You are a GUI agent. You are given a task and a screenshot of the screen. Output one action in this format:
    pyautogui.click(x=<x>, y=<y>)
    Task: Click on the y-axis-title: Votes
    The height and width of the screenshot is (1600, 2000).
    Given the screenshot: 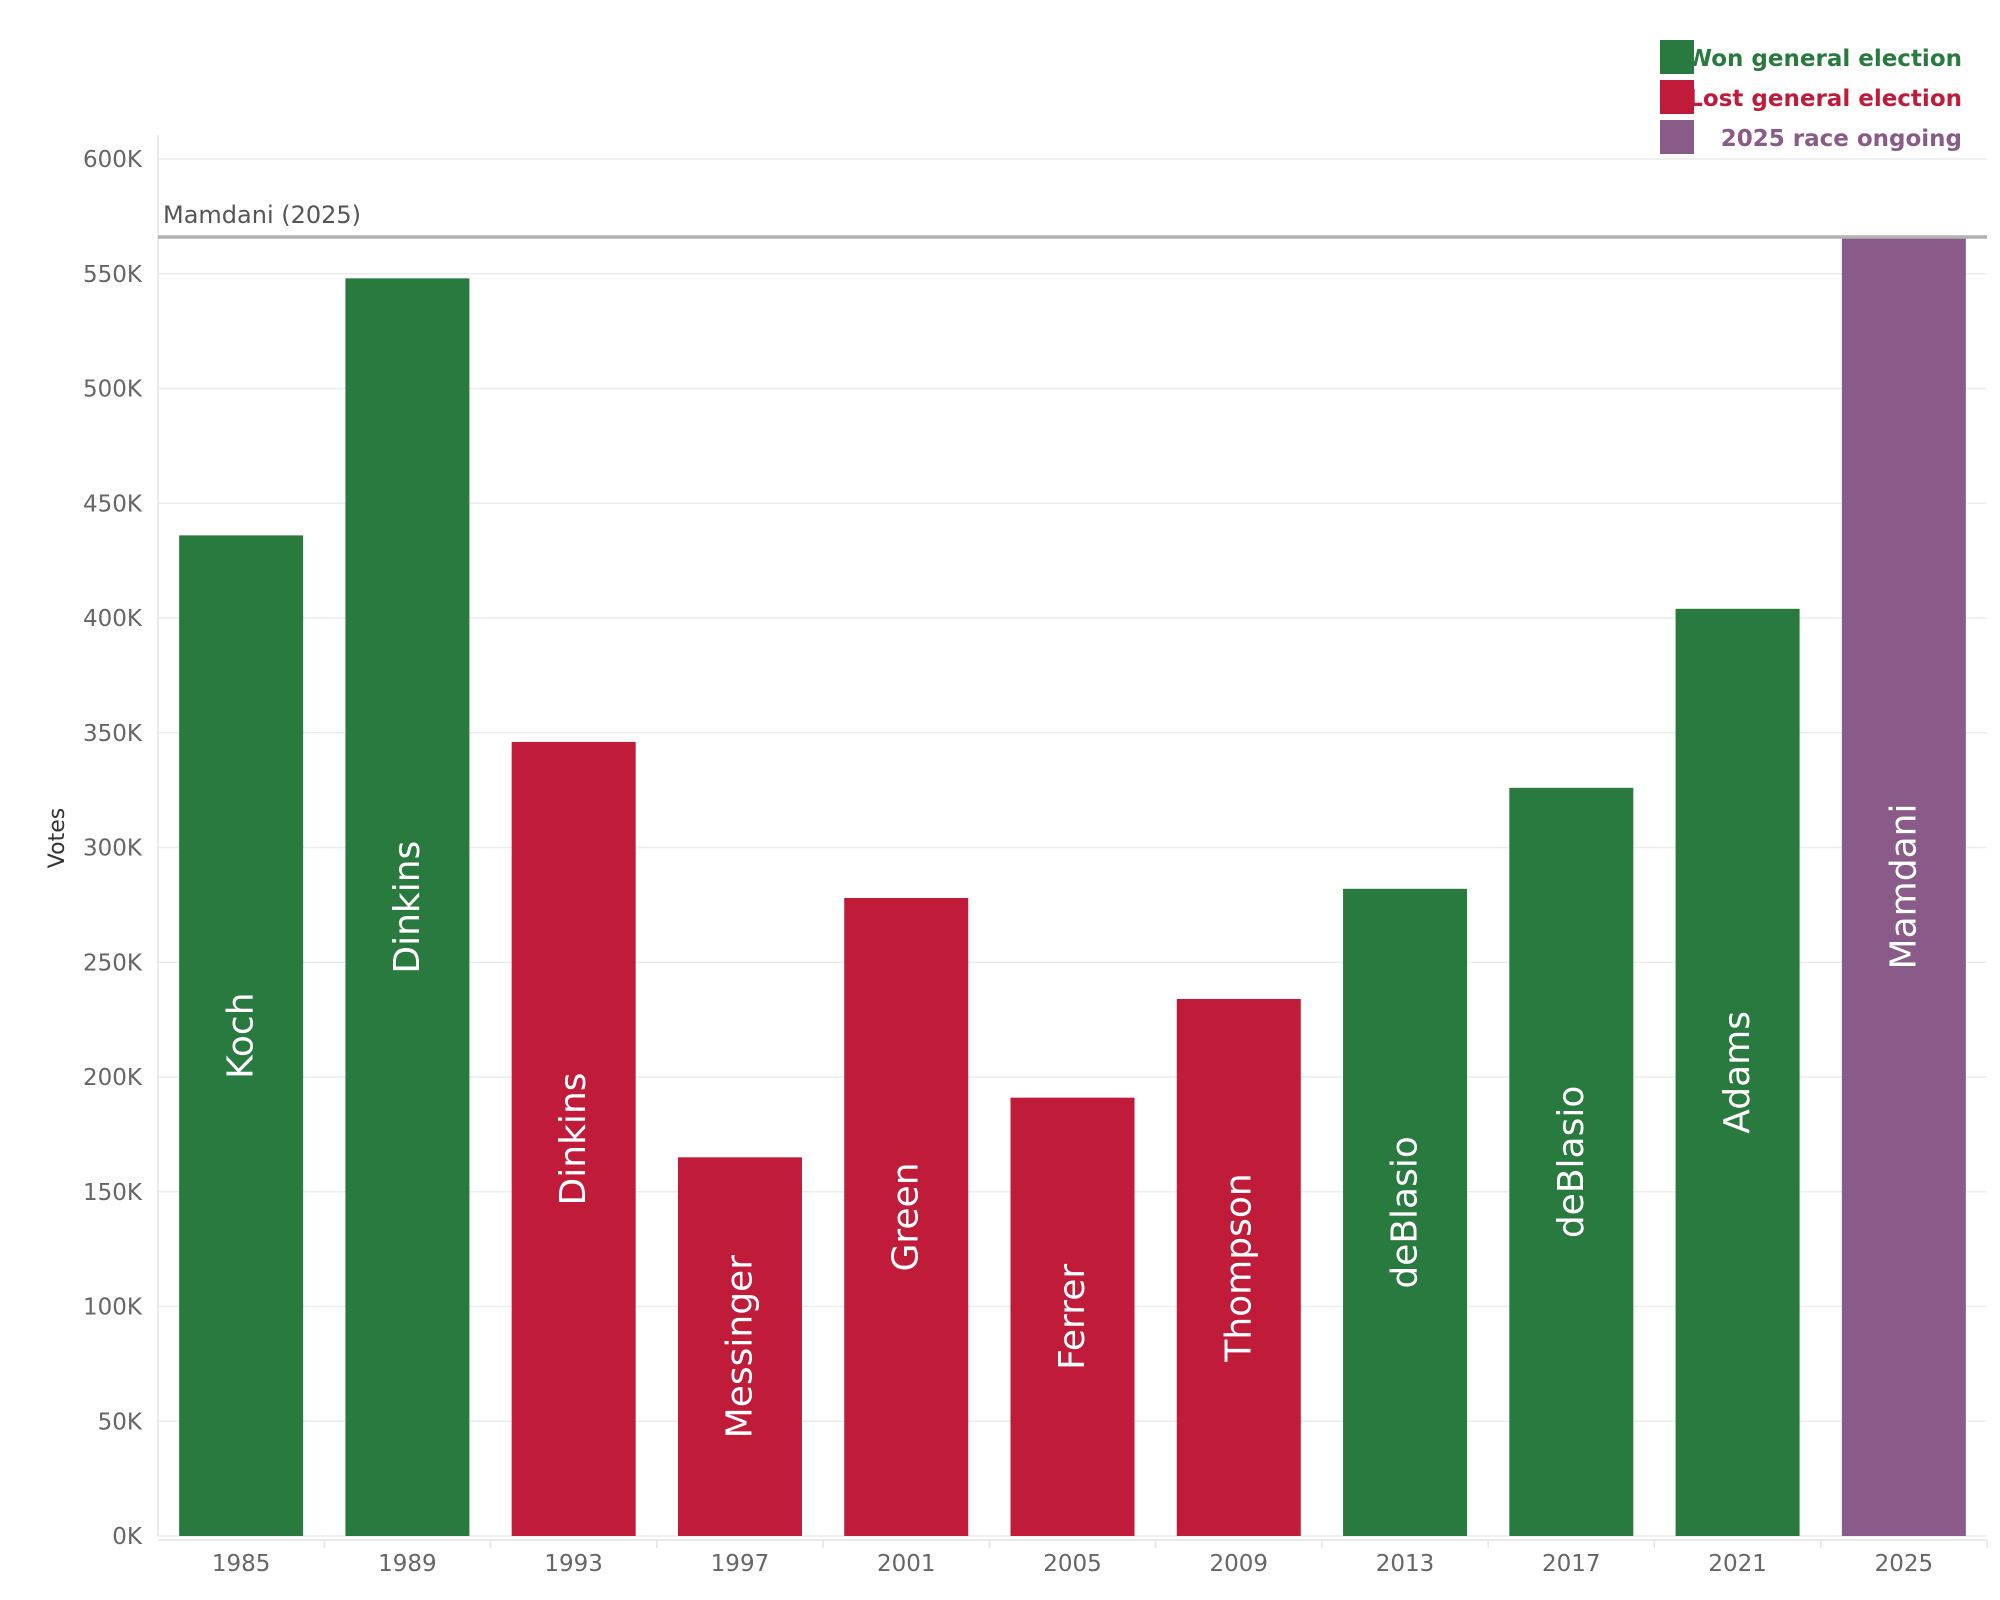 What is the action you would take?
    pyautogui.click(x=57, y=838)
    